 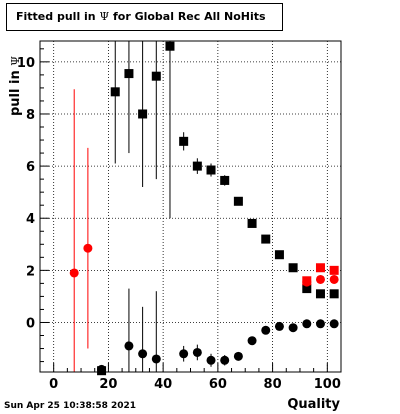 I want to click on y-tick-label: 10, so click(x=26, y=63).